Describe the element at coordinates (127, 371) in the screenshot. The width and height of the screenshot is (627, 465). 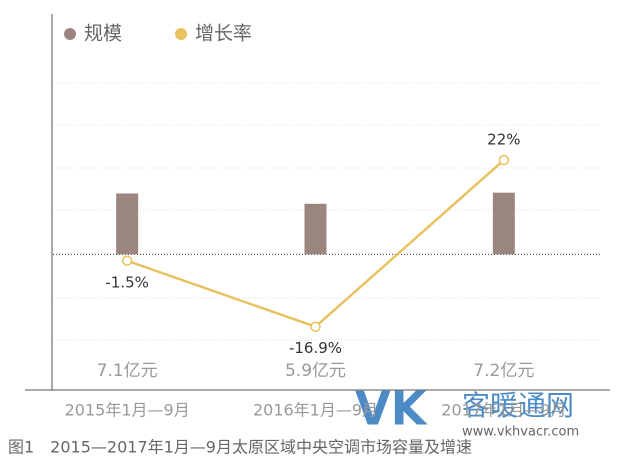
I see `bar-value-label: 7.1亿元` at that location.